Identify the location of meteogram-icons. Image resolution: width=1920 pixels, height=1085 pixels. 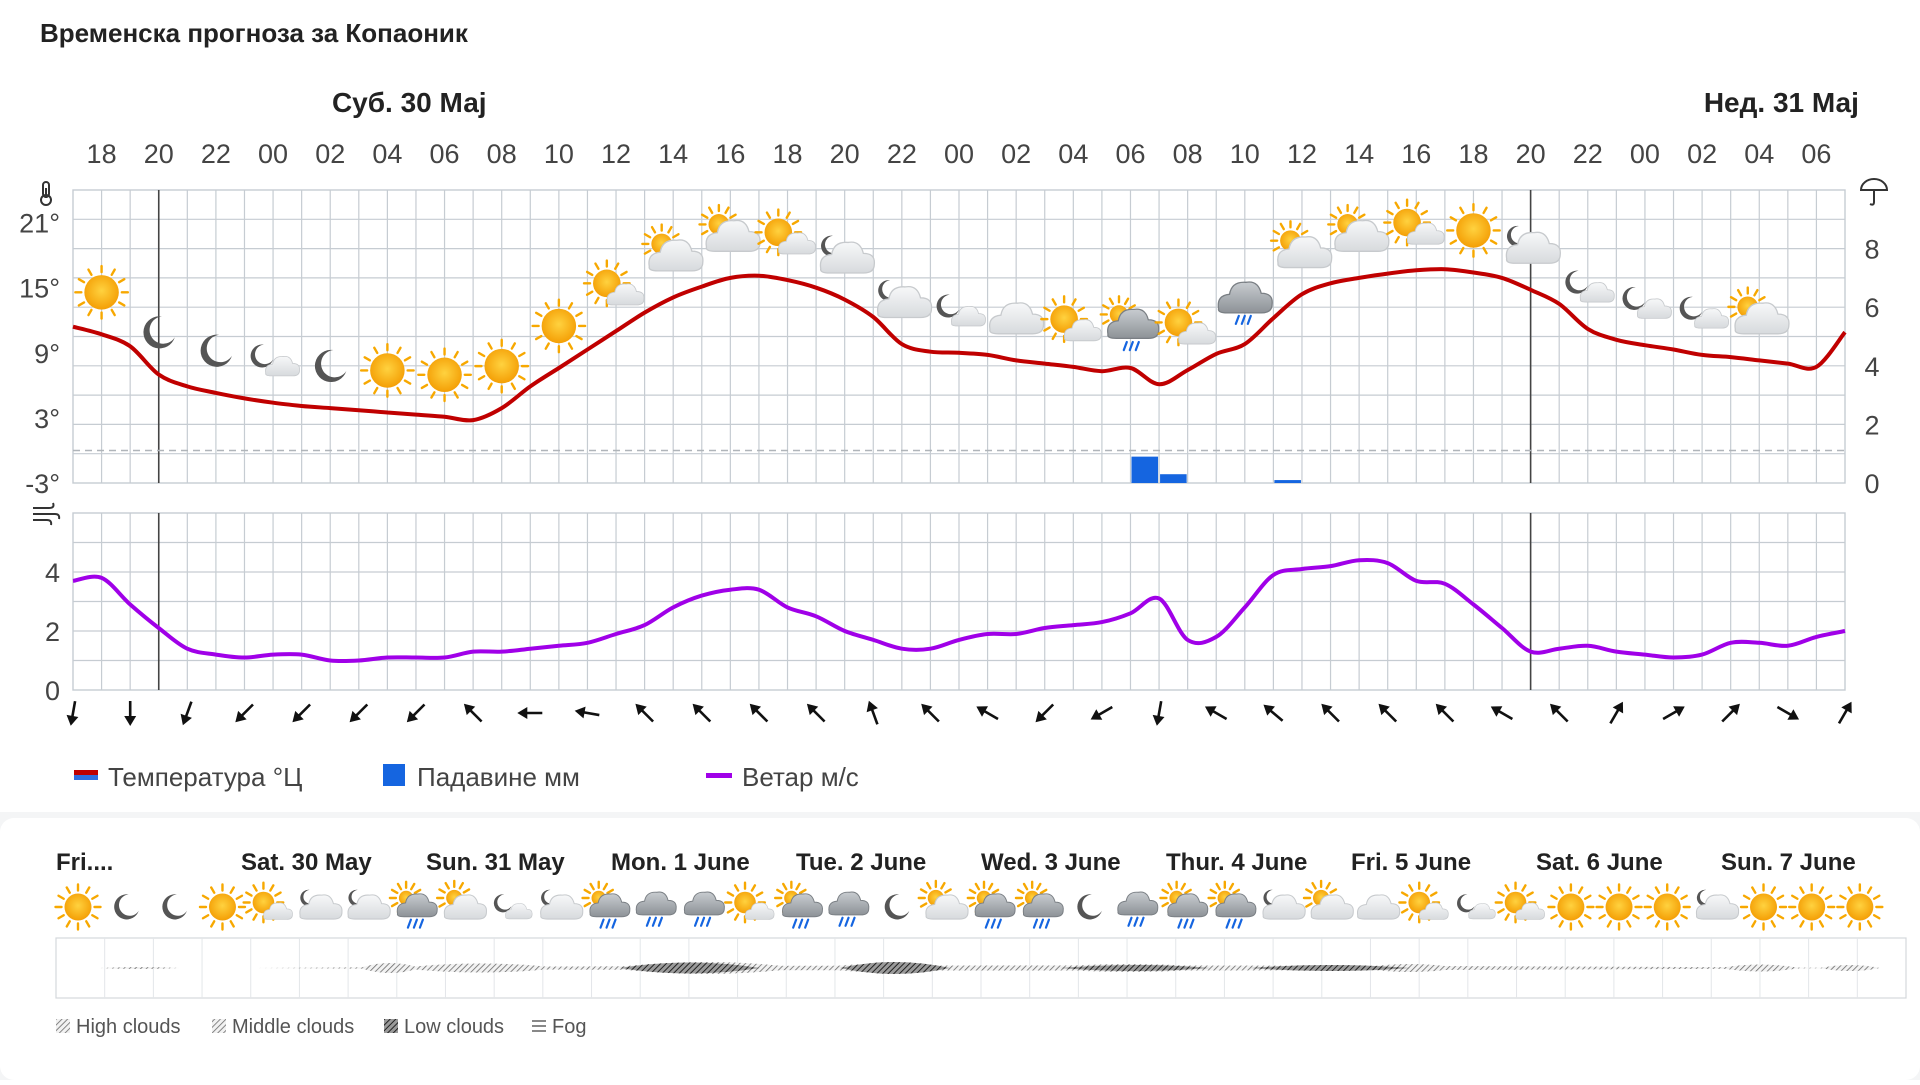
(969, 905).